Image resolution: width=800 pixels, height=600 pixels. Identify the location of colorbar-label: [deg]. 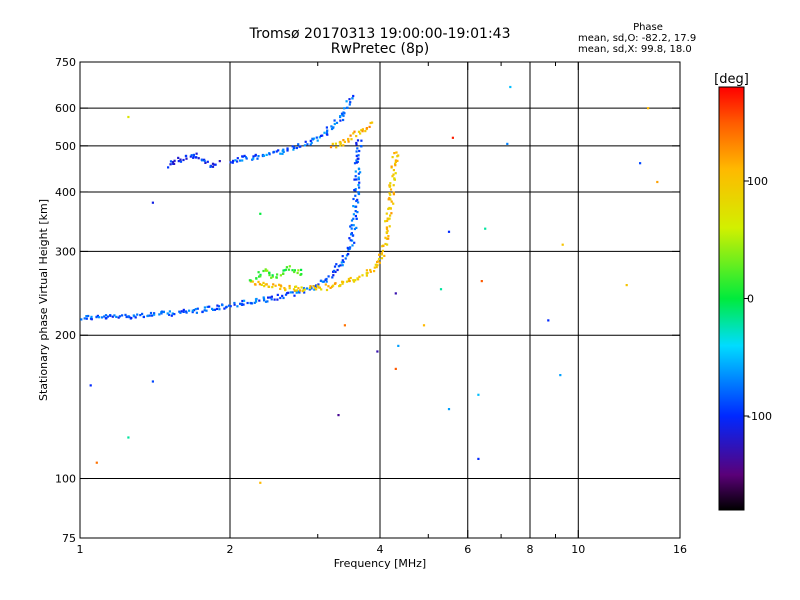
(731, 79).